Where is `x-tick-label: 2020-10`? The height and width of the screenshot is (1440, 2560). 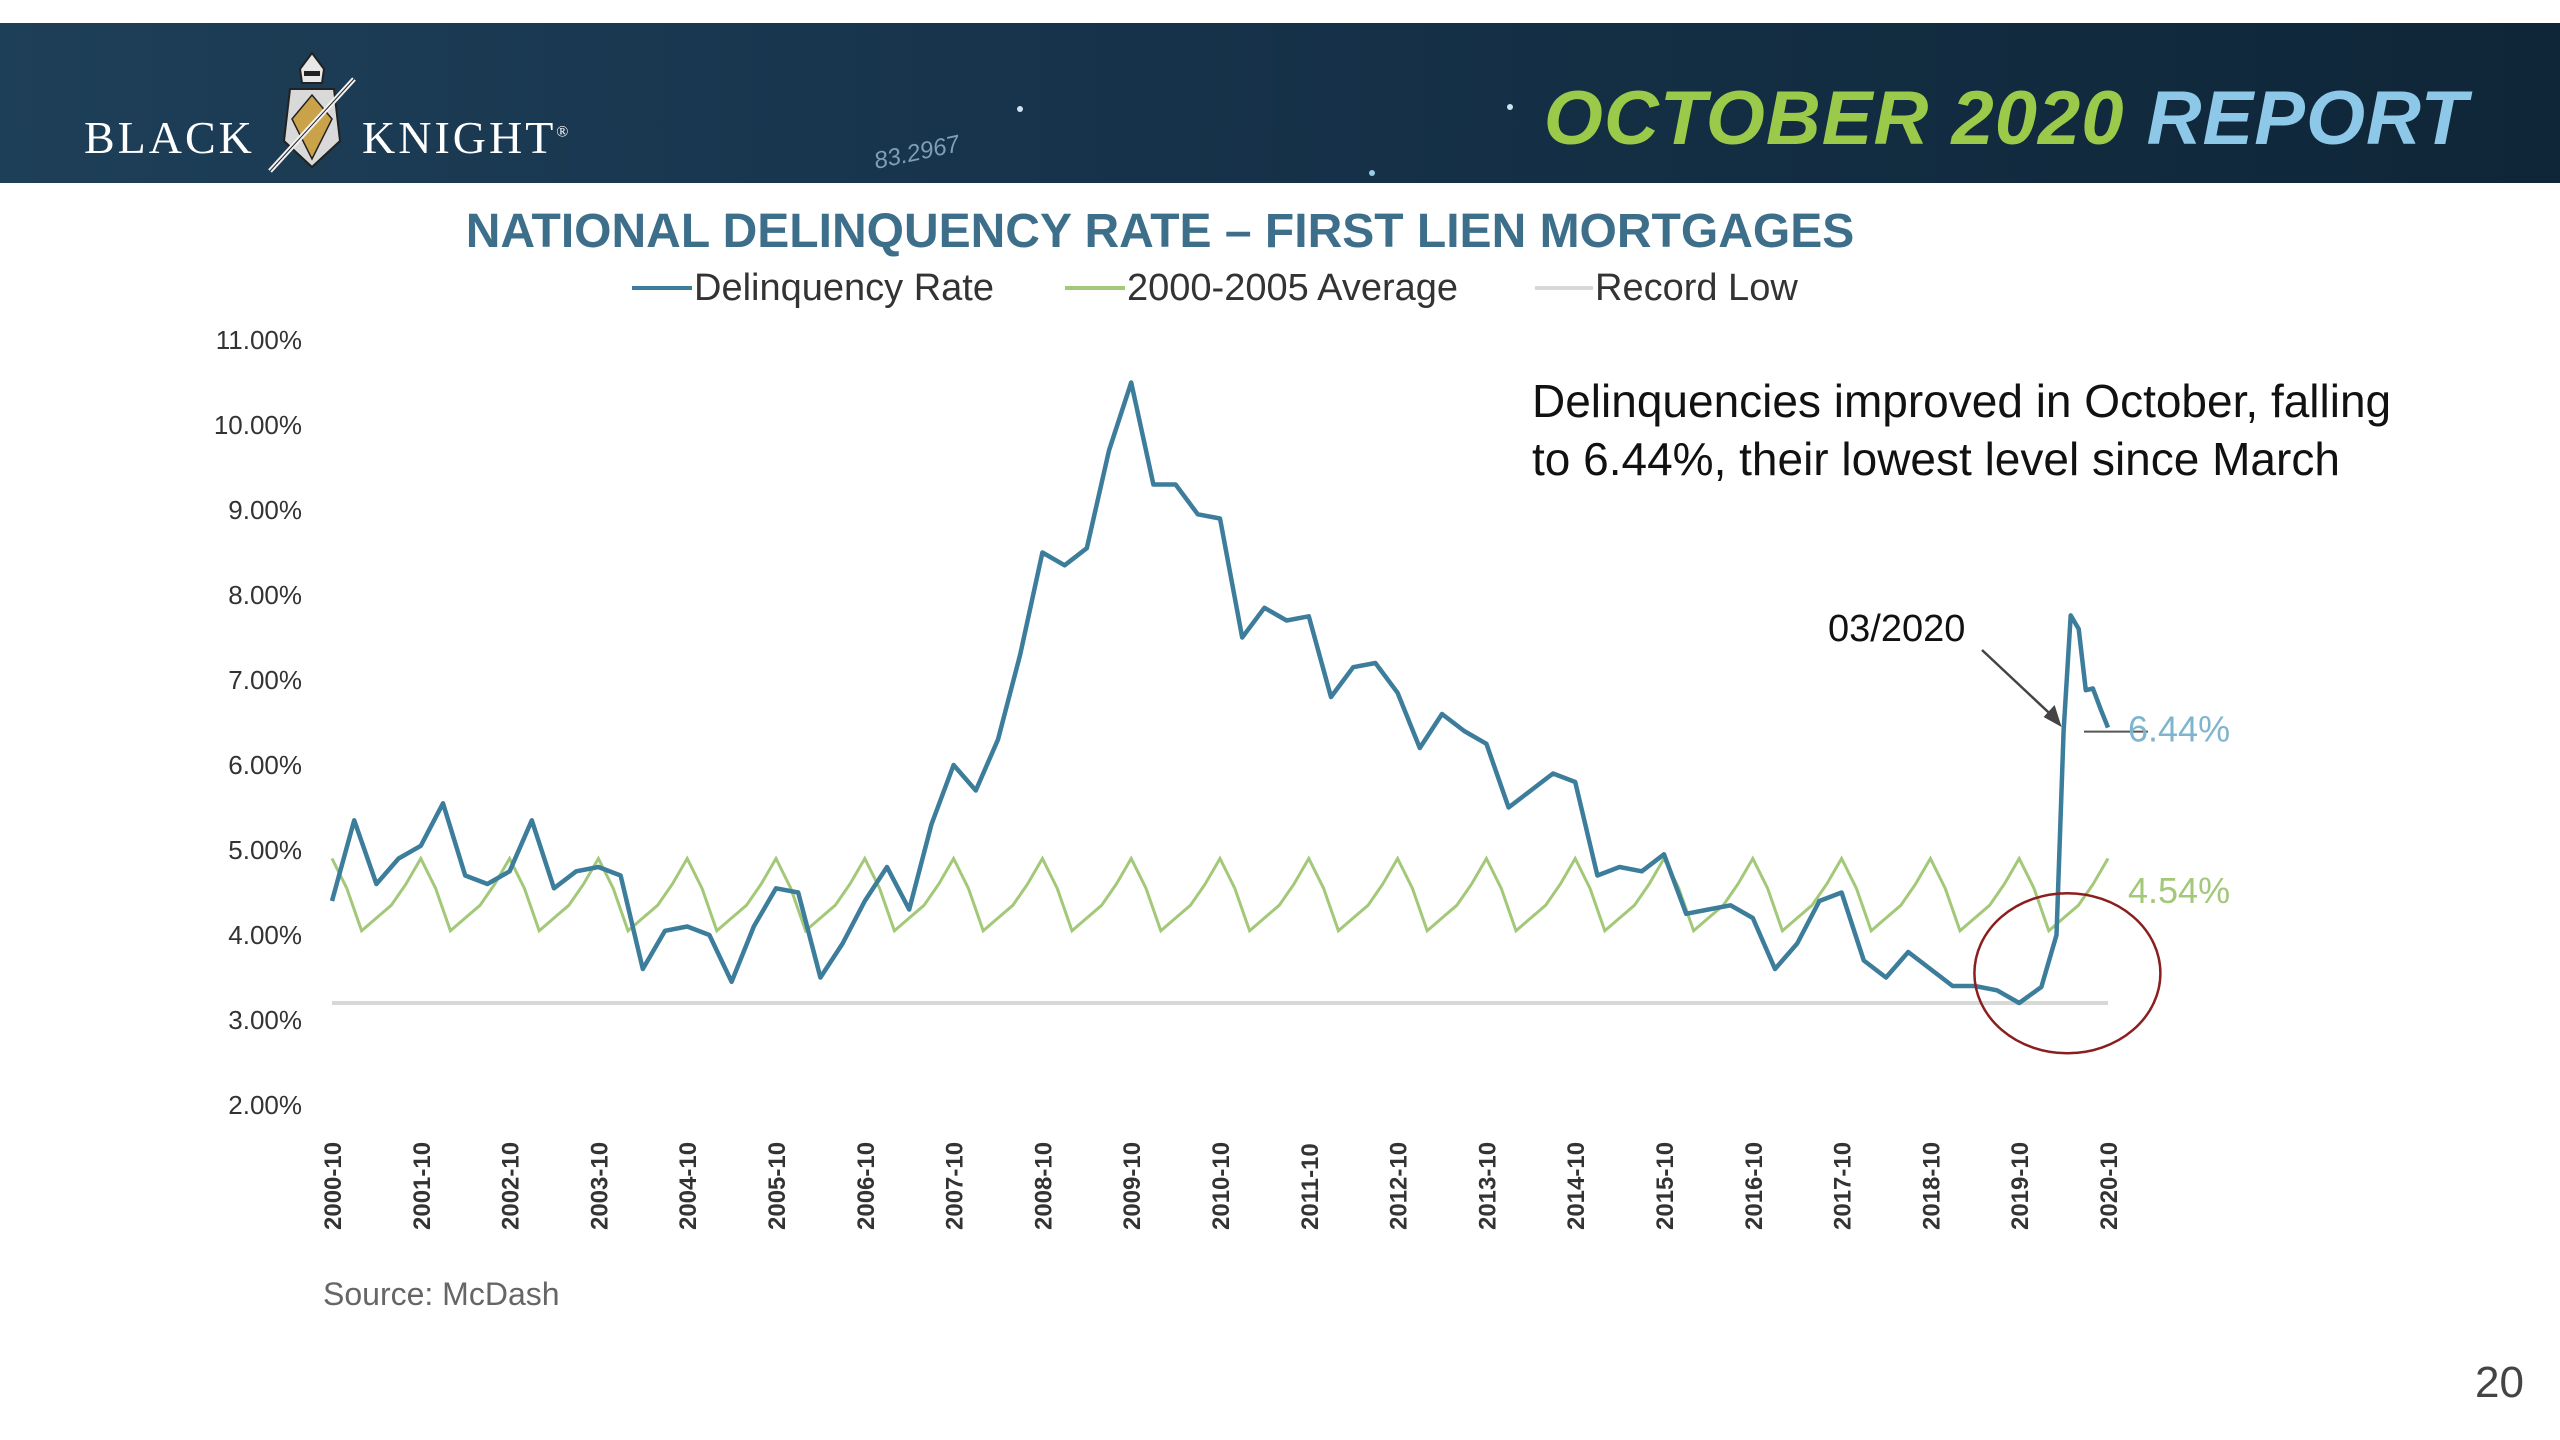 x-tick-label: 2020-10 is located at coordinates (2109, 1186).